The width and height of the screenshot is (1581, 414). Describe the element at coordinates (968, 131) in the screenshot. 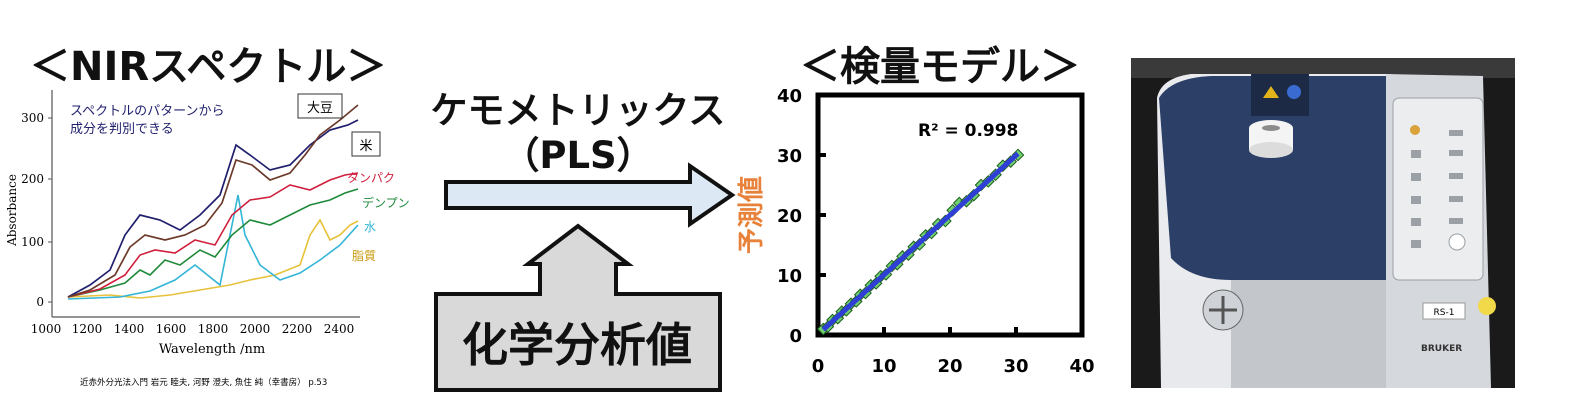

I see `model-r2: R² = 0.998` at that location.